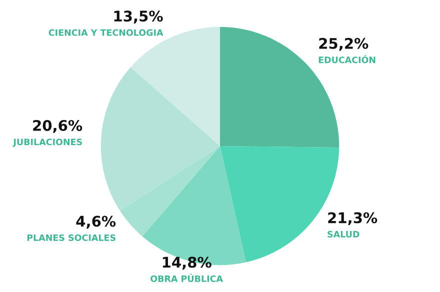  I want to click on slice-label: JUBILACIONES, so click(47, 142).